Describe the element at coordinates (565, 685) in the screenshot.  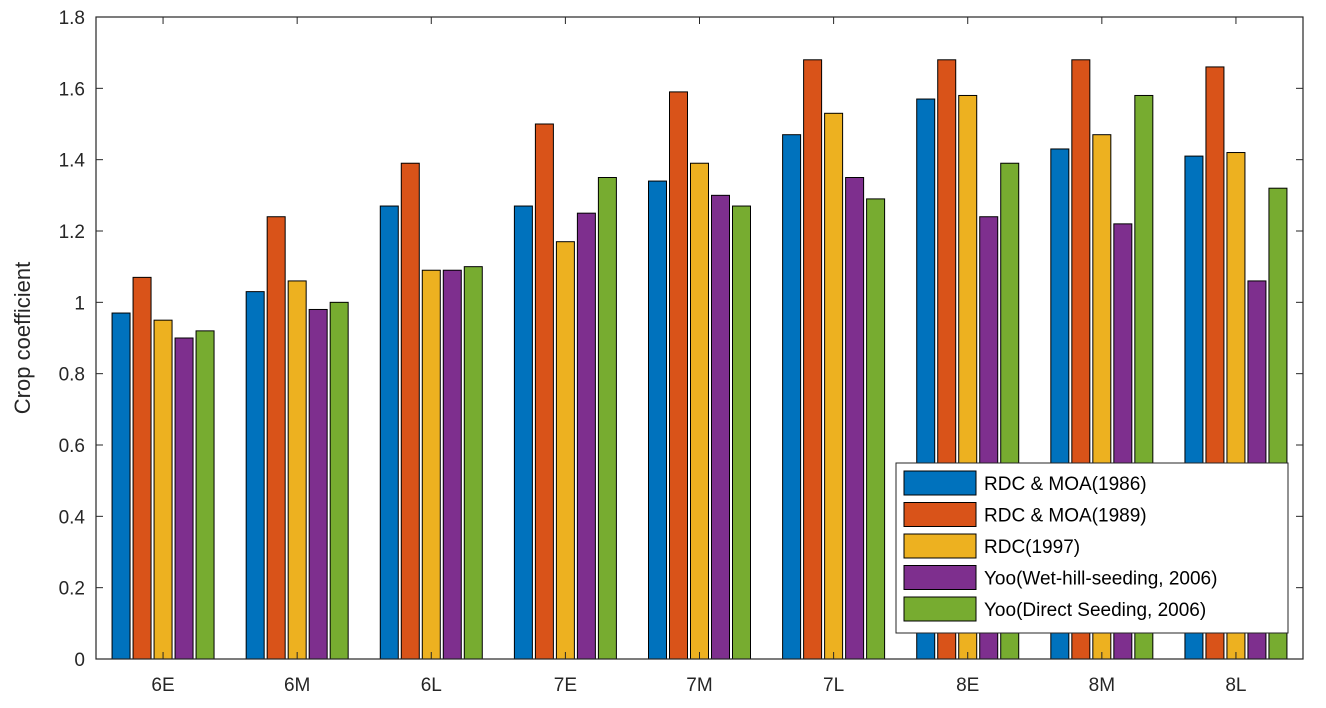
I see `x-tick-label: 7E` at that location.